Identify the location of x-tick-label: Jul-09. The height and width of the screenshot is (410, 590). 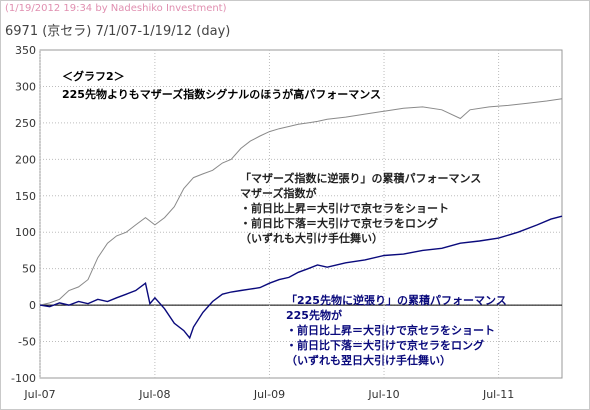
(269, 394).